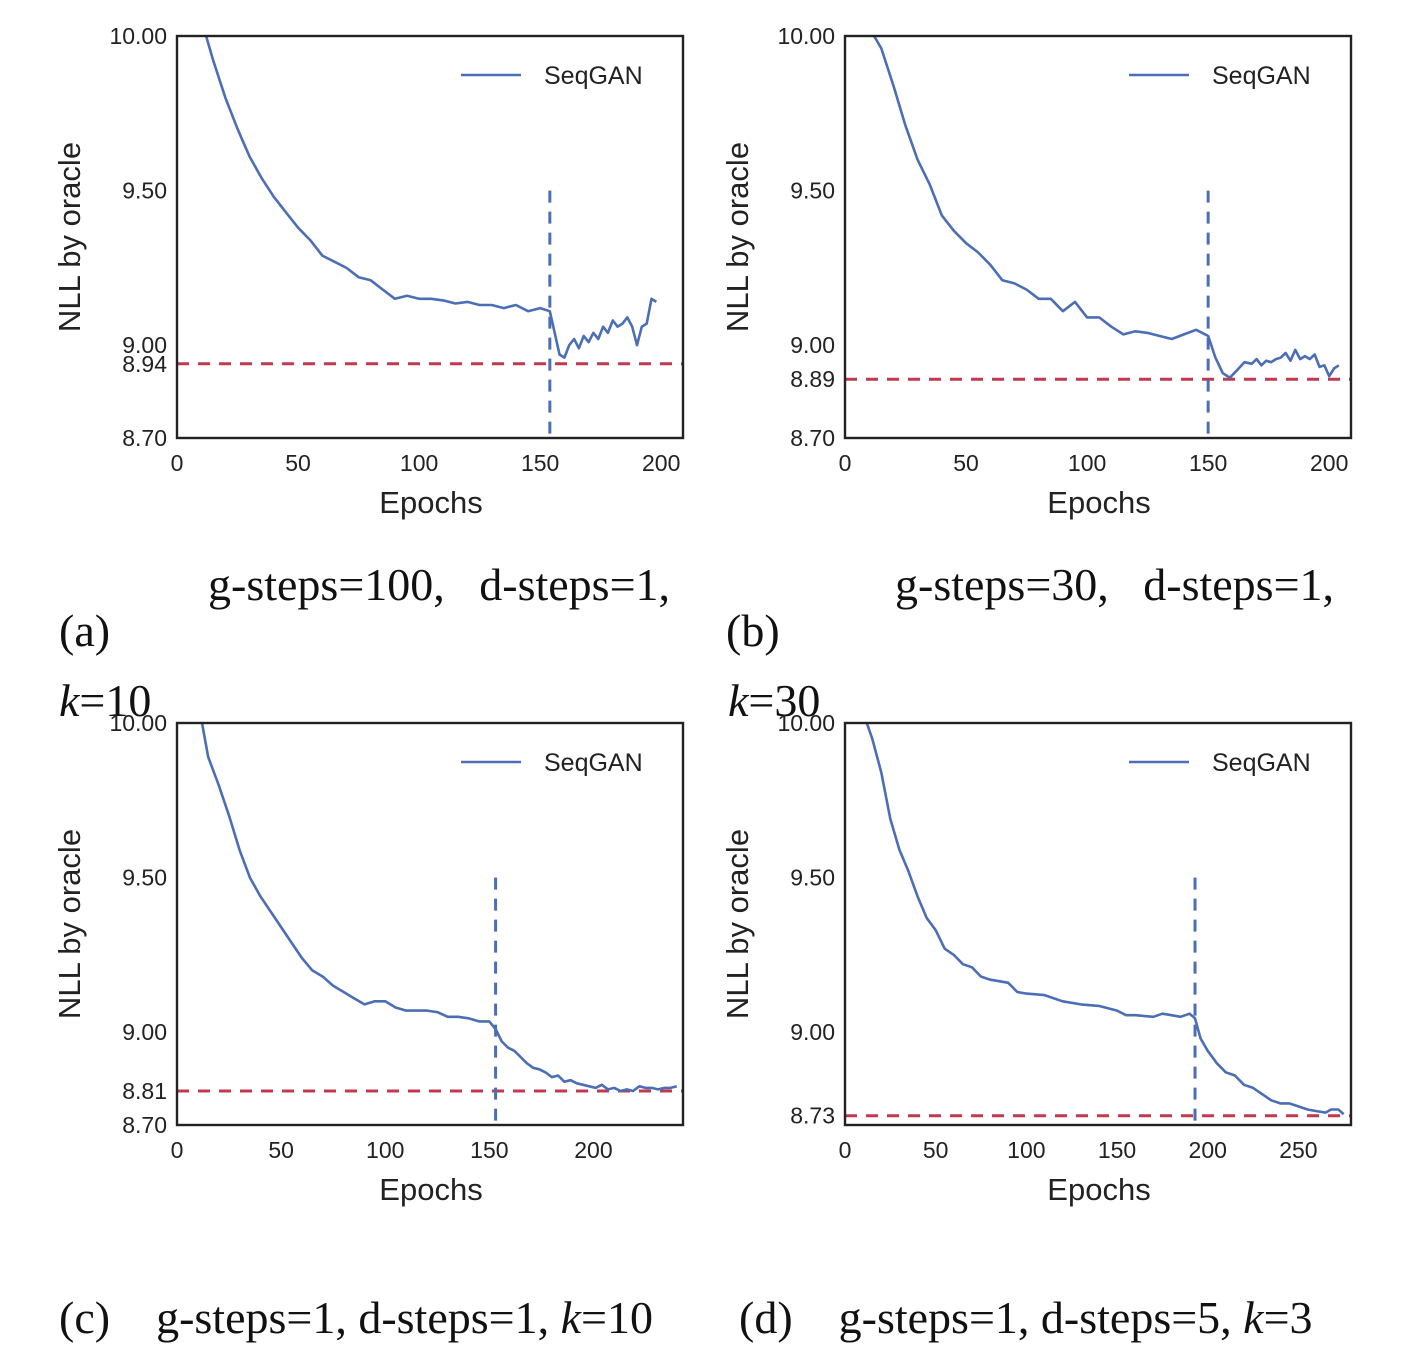  What do you see at coordinates (69, 700) in the screenshot?
I see `caption-a-k-symbol: k` at bounding box center [69, 700].